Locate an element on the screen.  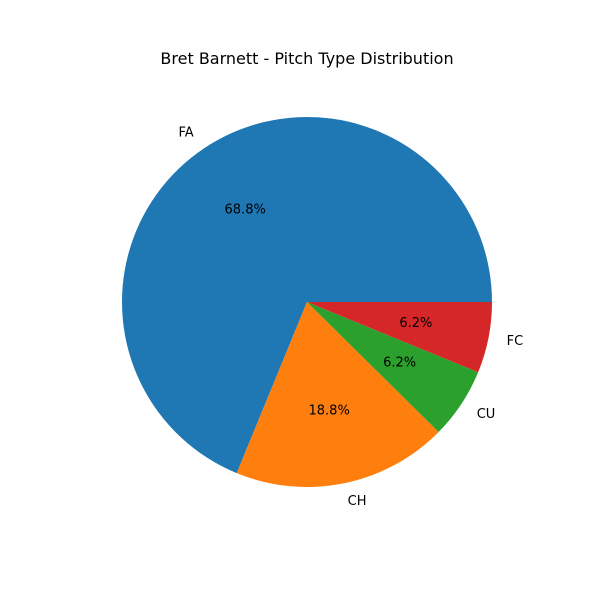
pie-slice-ch is located at coordinates (337, 394).